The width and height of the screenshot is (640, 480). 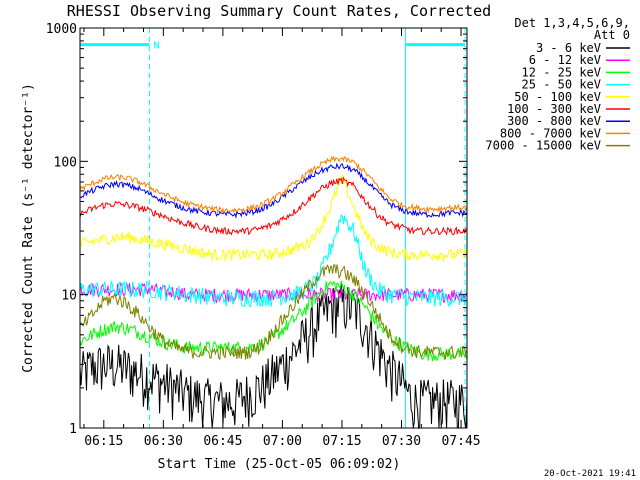 I want to click on x-tick-label: 06:15, so click(x=103, y=441).